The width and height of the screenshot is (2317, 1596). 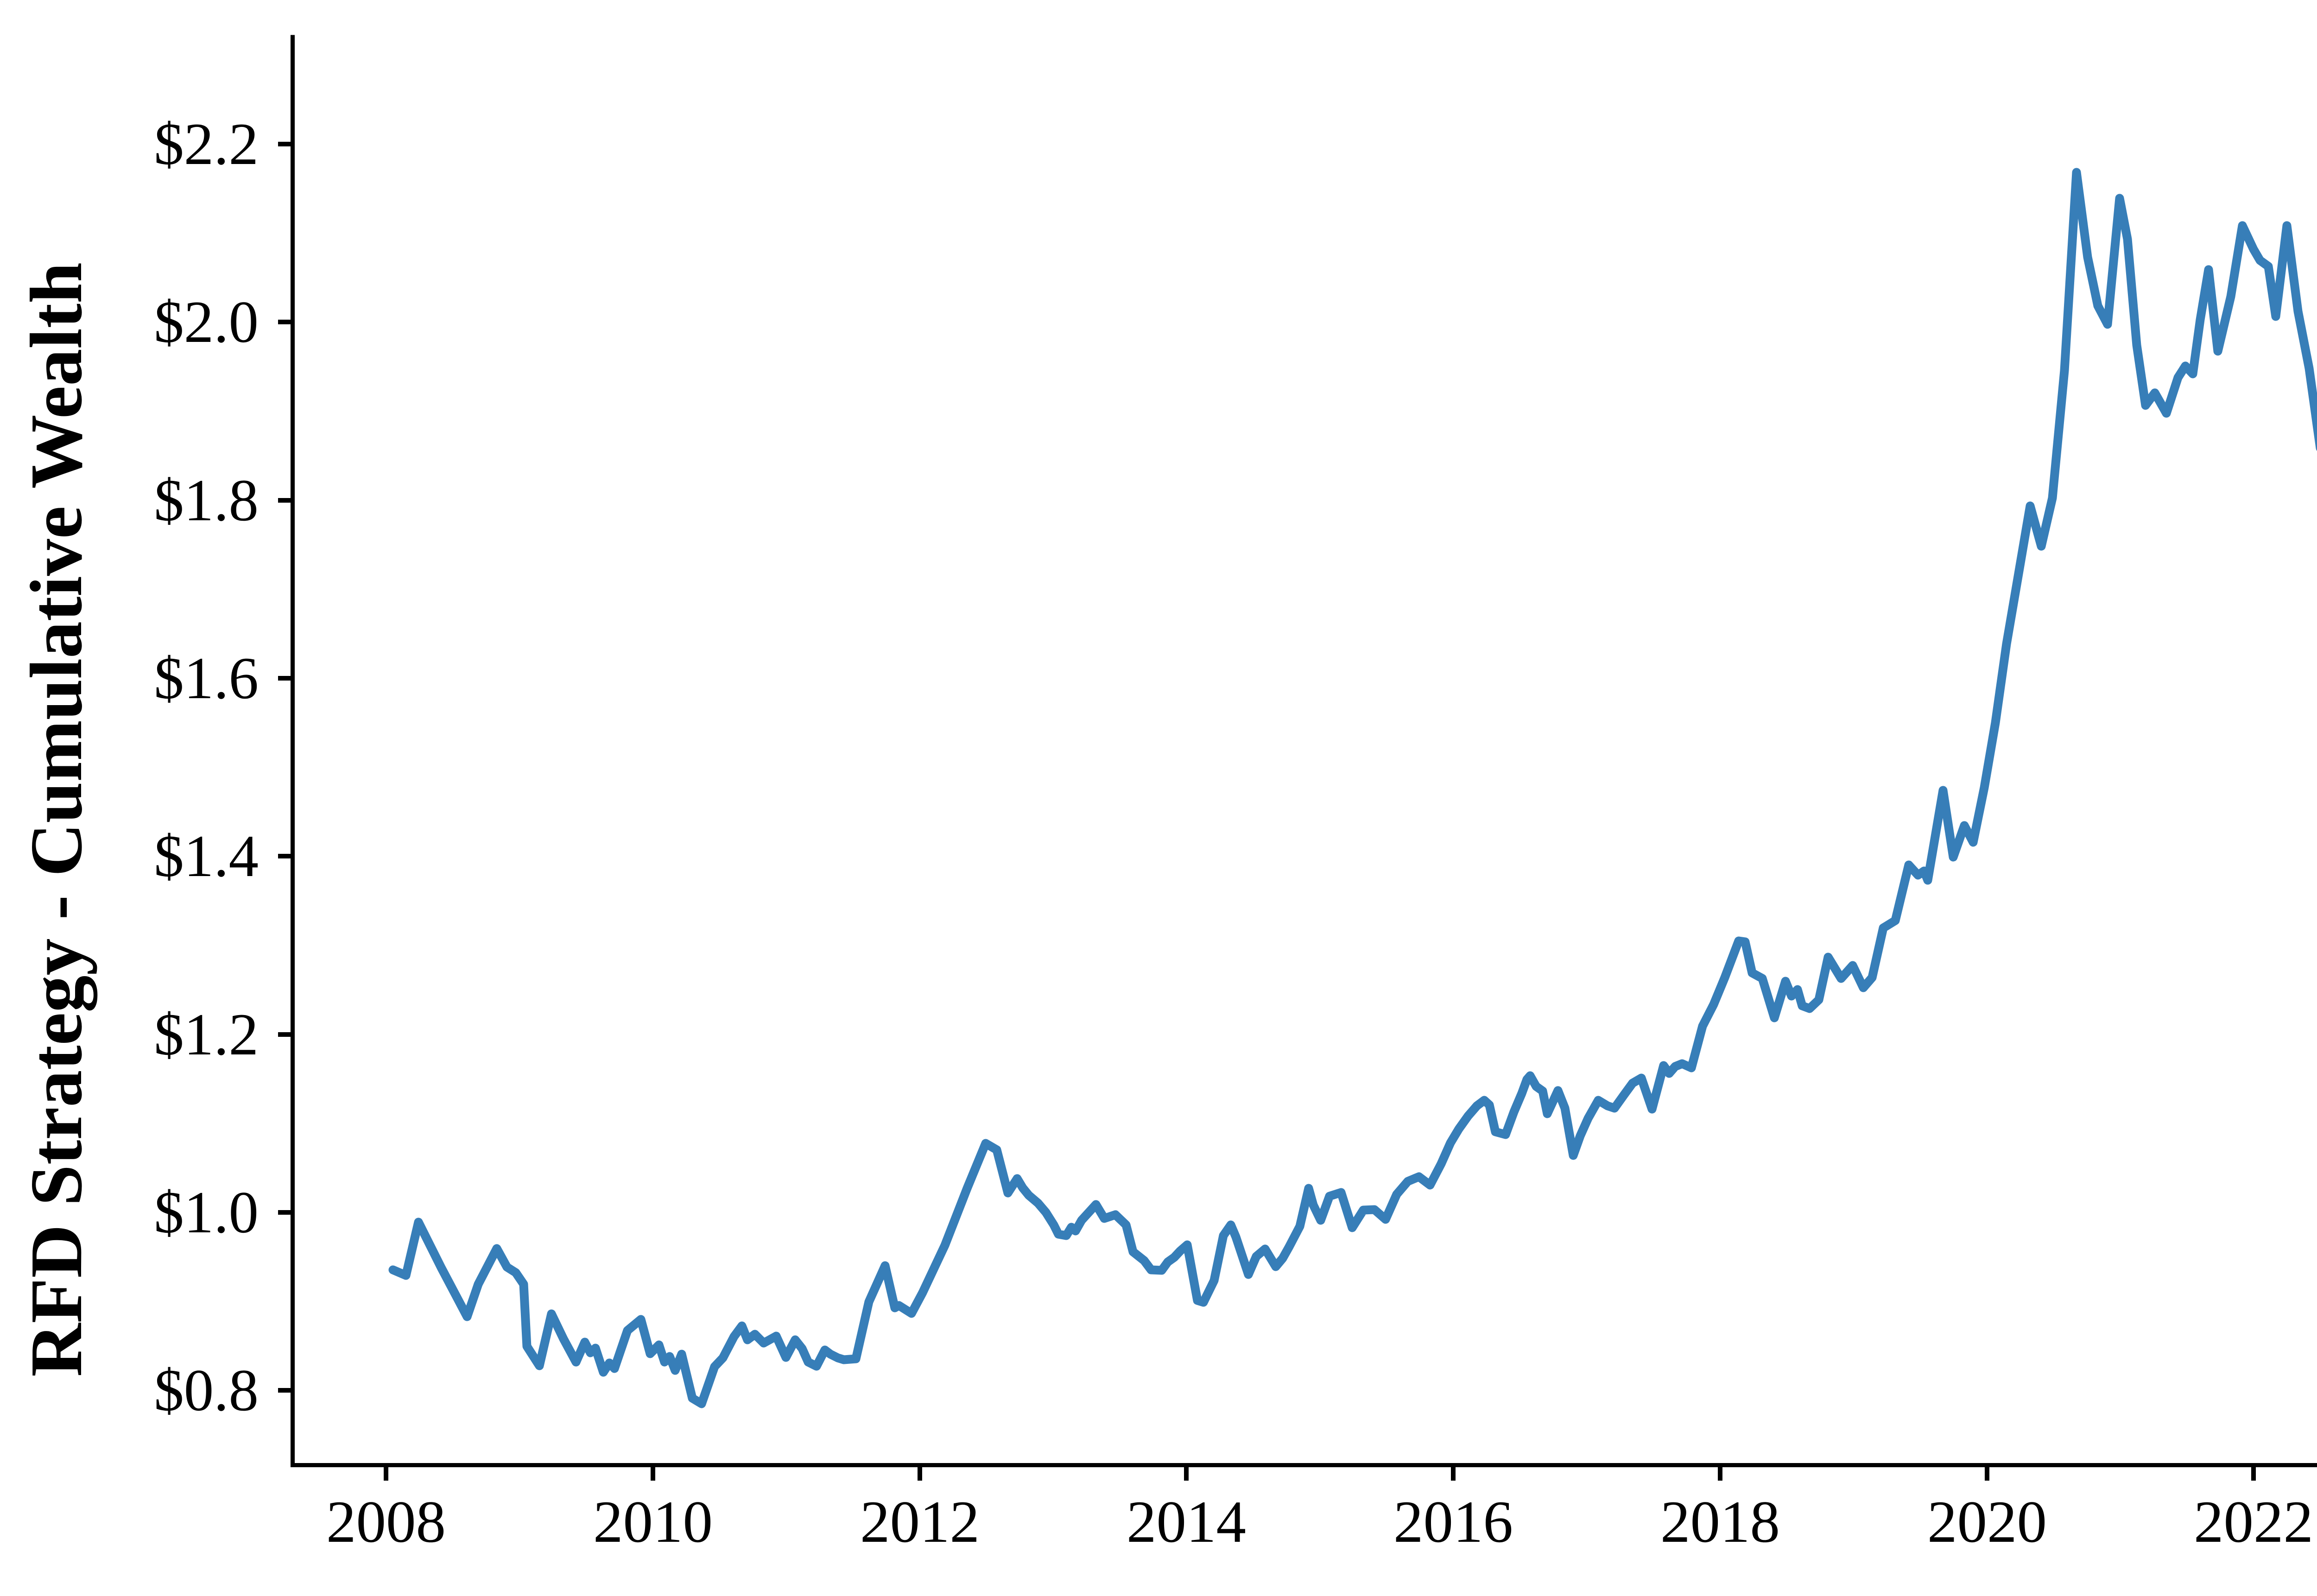 What do you see at coordinates (206, 322) in the screenshot?
I see `svg-text: $2.0` at bounding box center [206, 322].